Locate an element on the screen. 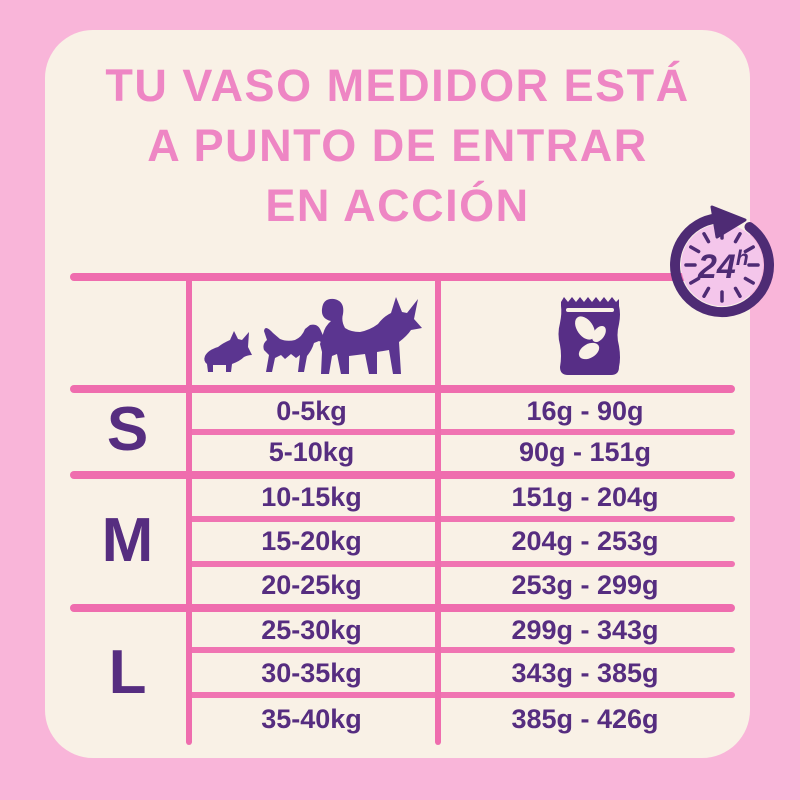 This screenshot has width=800, height=800. weight-cell: 35-40kg is located at coordinates (311, 718).